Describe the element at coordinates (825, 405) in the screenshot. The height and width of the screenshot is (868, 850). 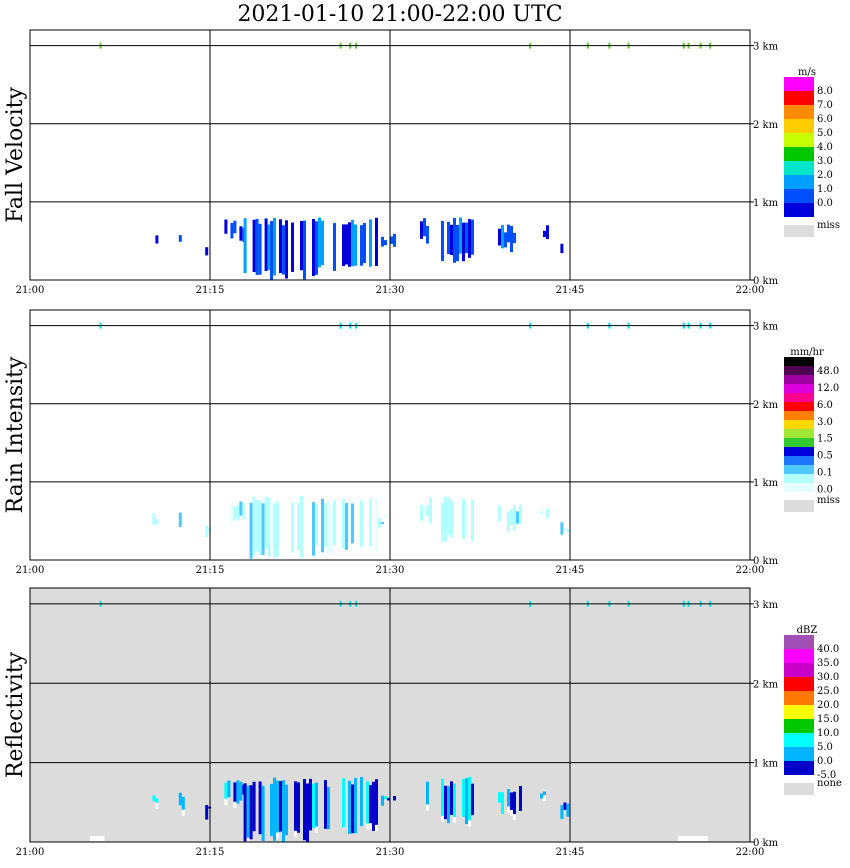
I see `colorbar-label: 6.0` at that location.